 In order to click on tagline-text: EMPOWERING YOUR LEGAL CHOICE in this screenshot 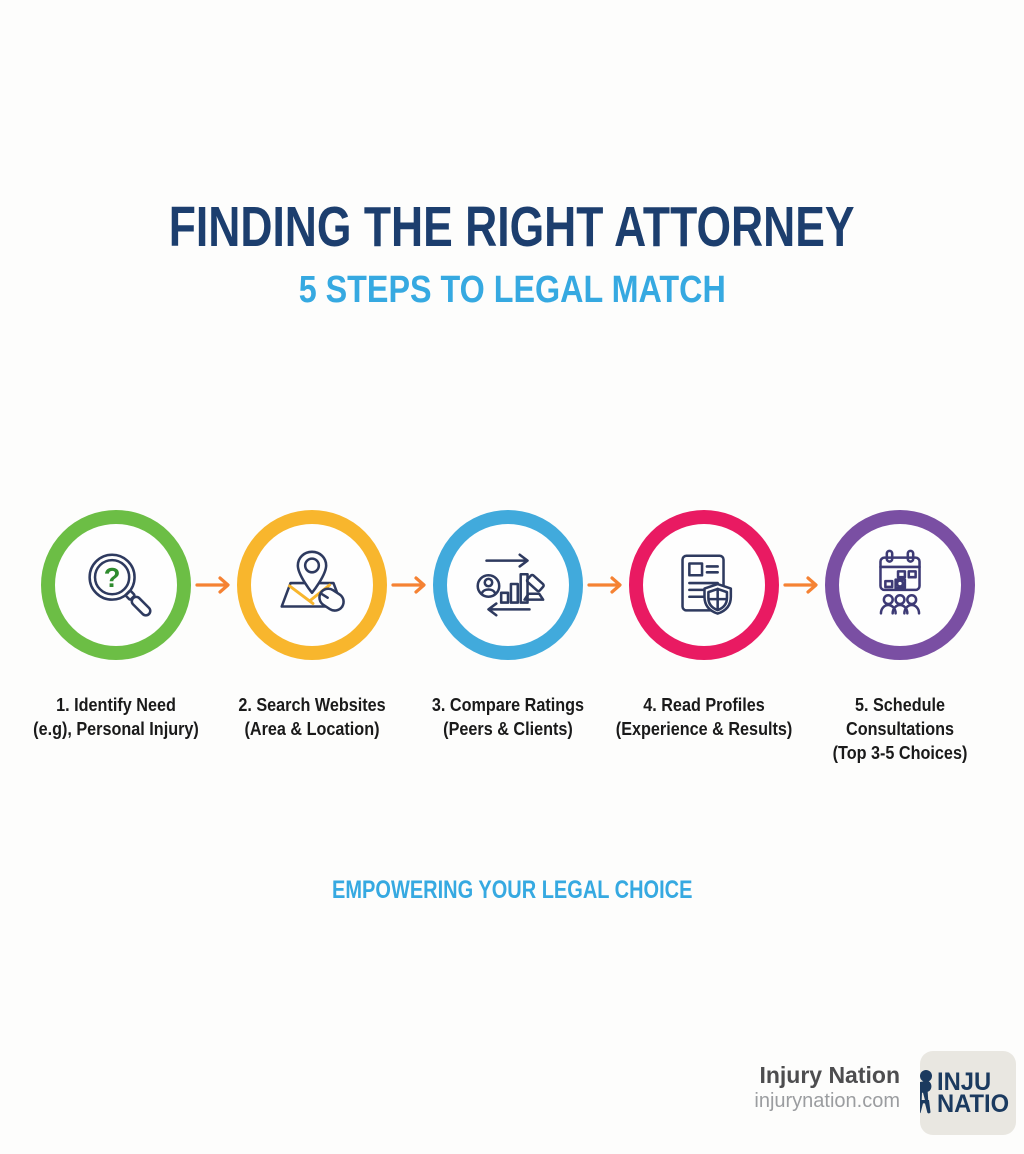, I will do `click(512, 890)`.